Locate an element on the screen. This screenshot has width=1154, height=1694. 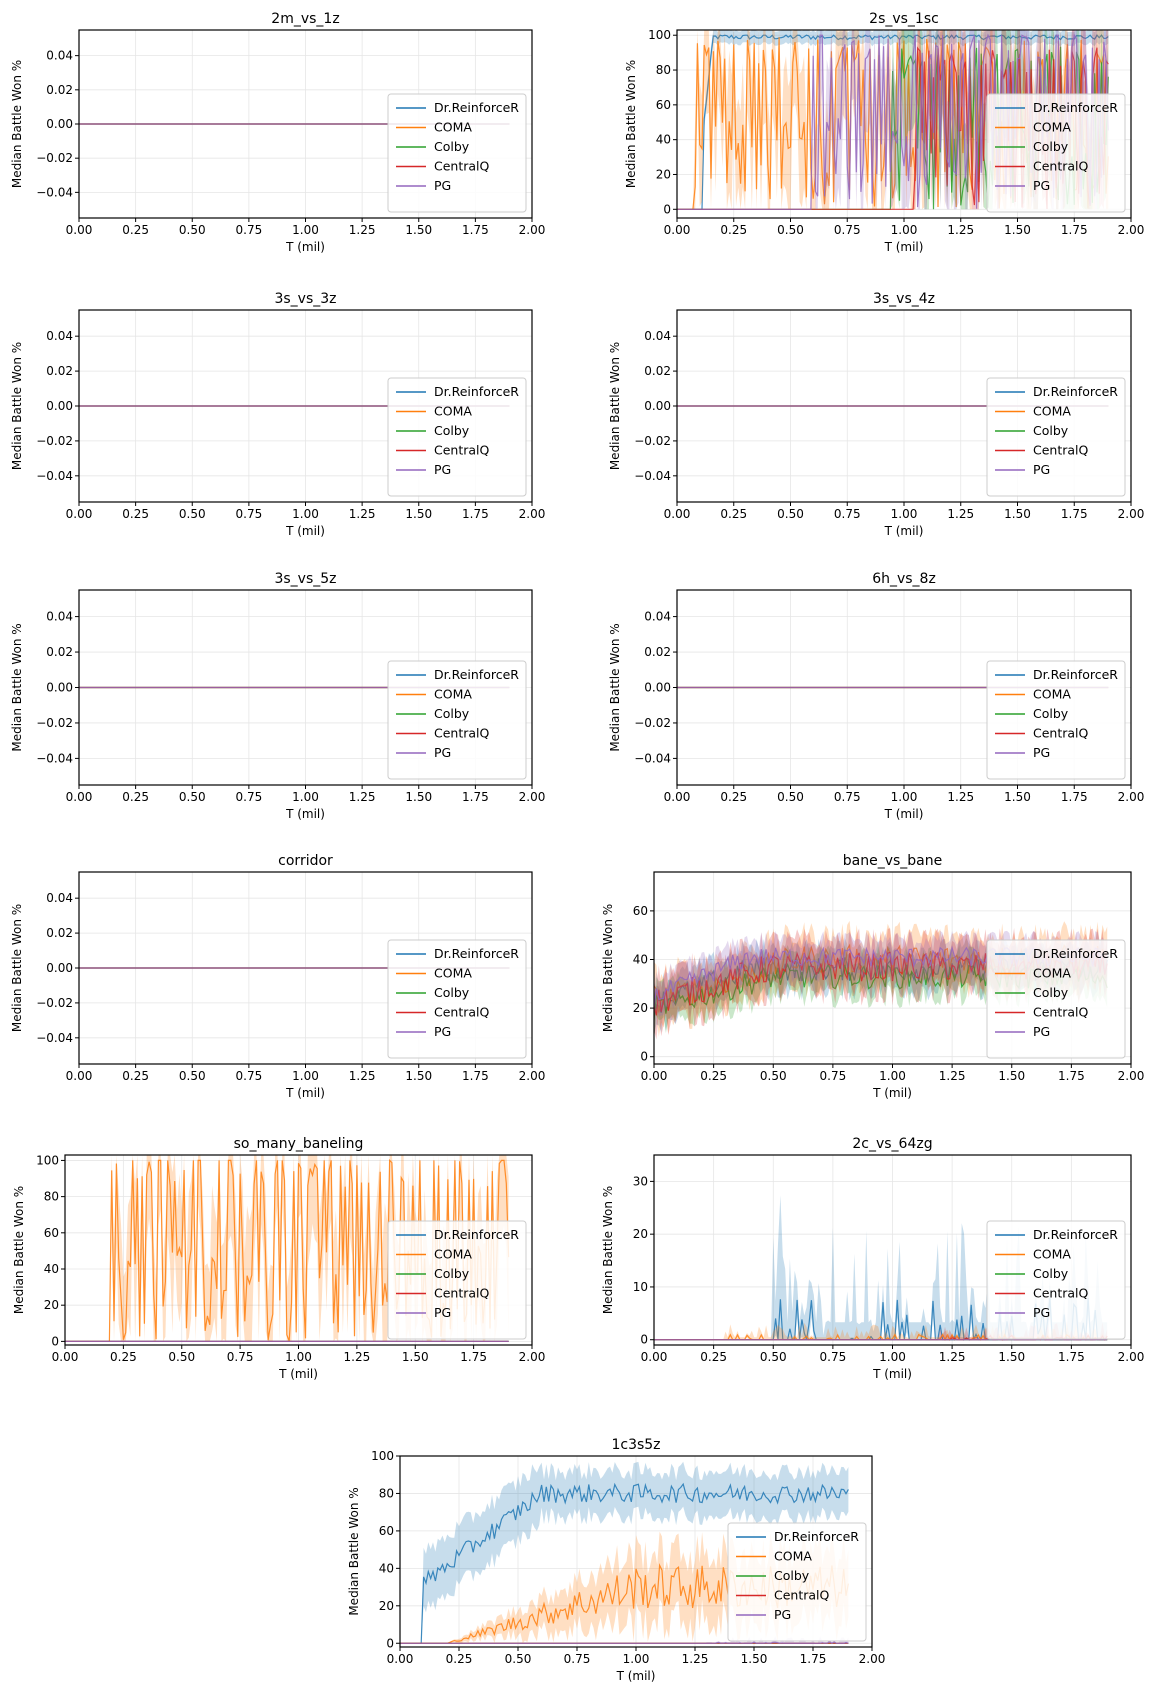
series-coma-line is located at coordinates (287, 1250).